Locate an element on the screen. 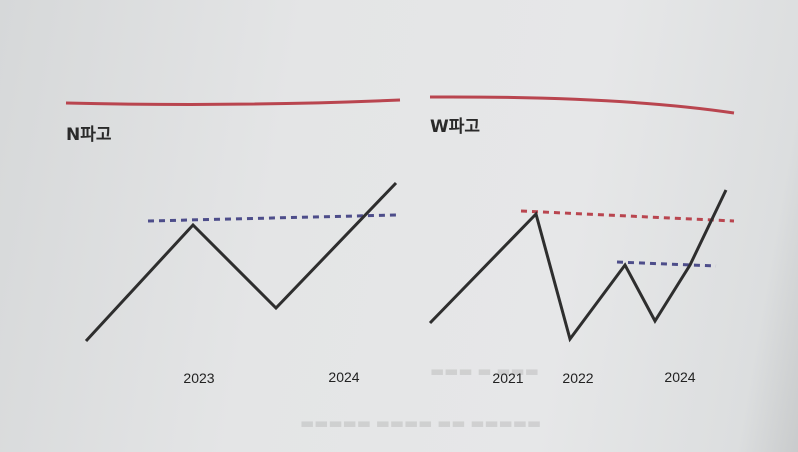  previous-high-dashed-line is located at coordinates (627, 216).